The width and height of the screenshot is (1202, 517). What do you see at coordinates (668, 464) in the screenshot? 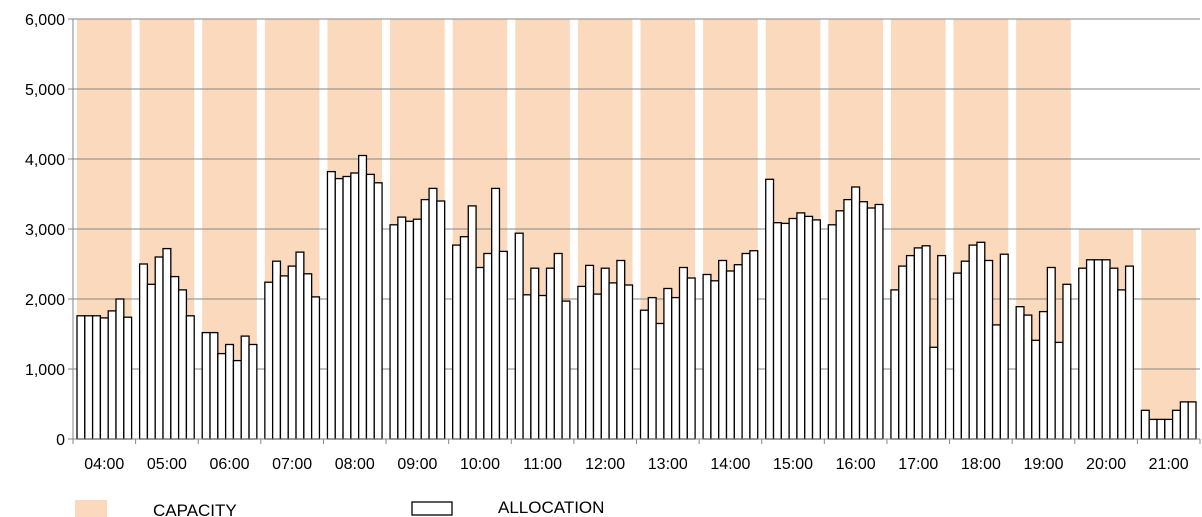
I see `x-tick-label: 13:00` at bounding box center [668, 464].